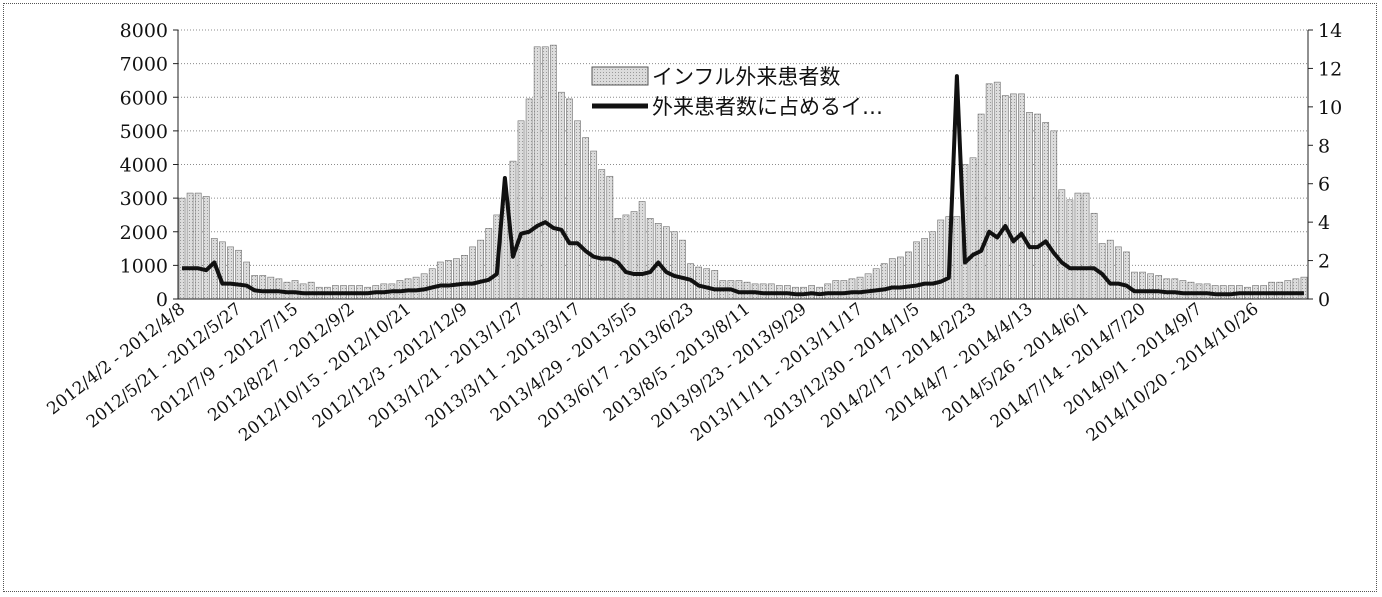 This screenshot has height=597, width=1382. I want to click on left-tick-label-7: 7000, so click(144, 65).